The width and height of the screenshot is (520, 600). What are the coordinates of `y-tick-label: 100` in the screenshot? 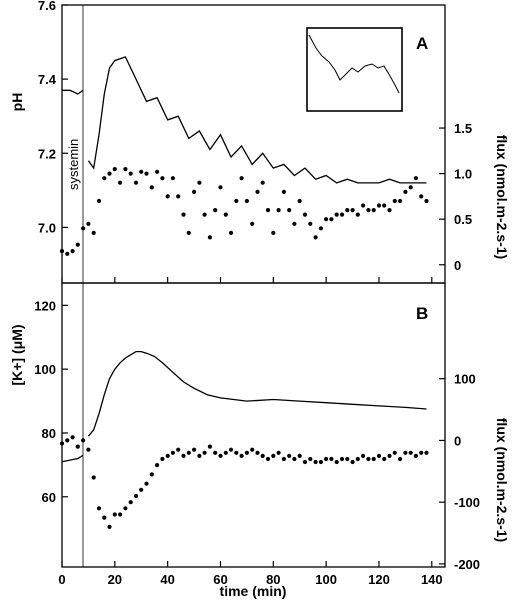 It's located at (45, 369).